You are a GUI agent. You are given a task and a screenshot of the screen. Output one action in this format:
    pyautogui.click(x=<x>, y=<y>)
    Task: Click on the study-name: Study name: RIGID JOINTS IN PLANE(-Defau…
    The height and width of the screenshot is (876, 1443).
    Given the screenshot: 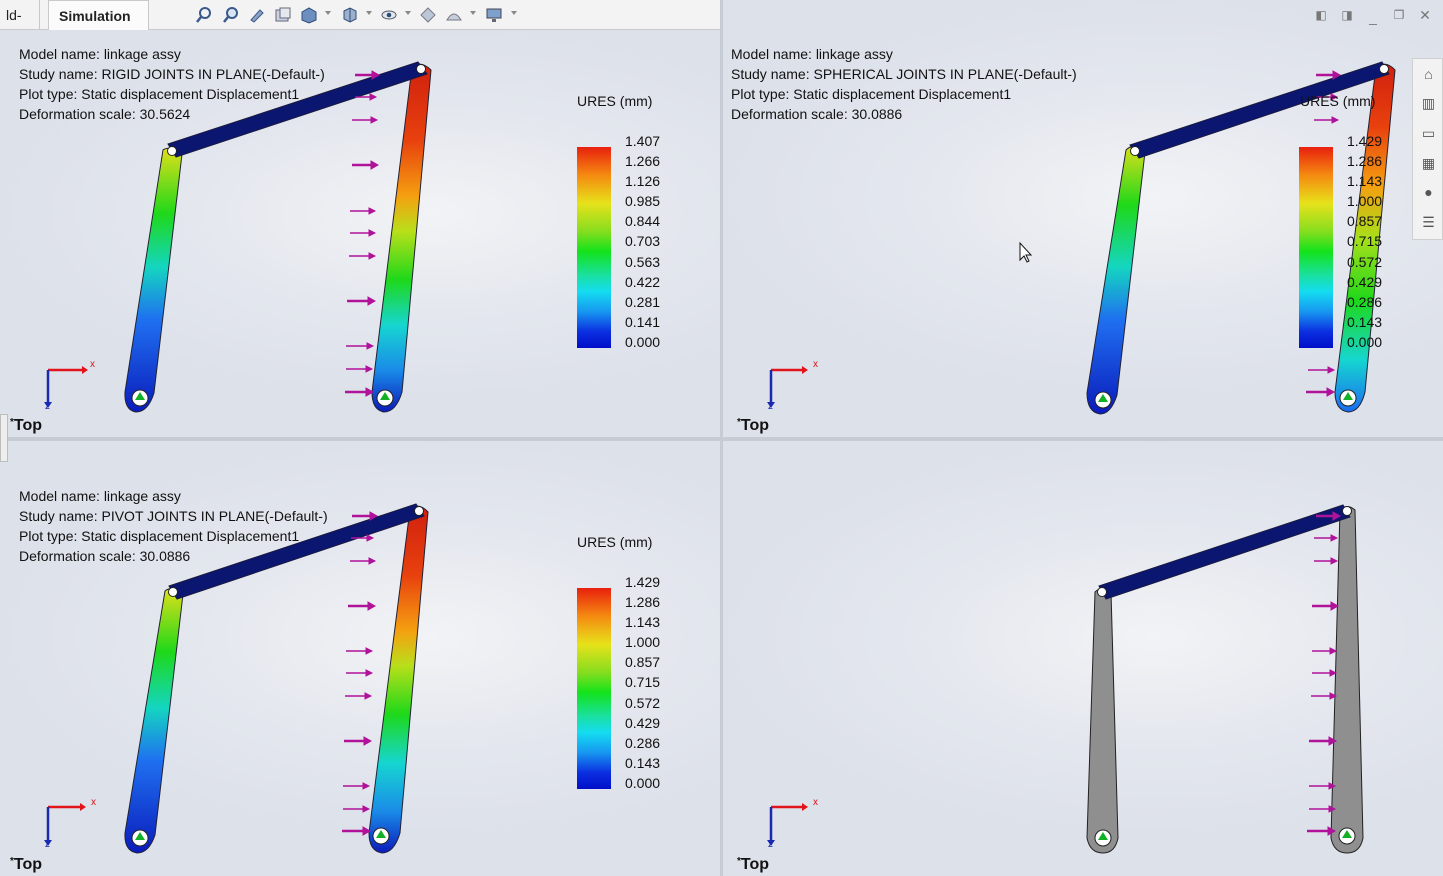 What is the action you would take?
    pyautogui.click(x=172, y=74)
    